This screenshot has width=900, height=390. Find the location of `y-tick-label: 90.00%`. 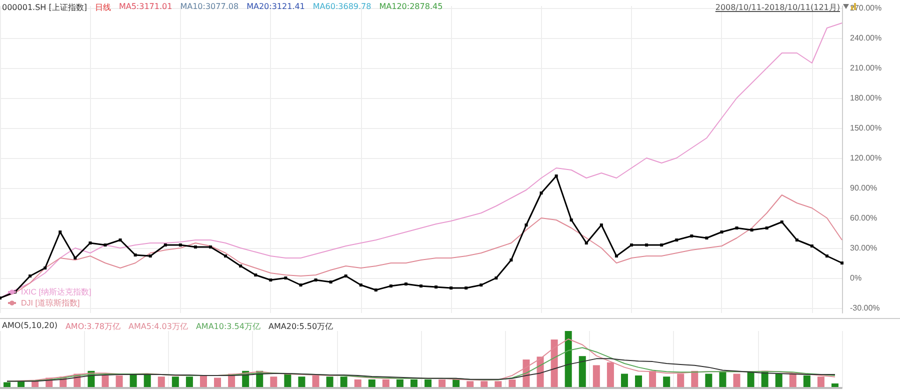

y-tick-label: 90.00% is located at coordinates (864, 188).